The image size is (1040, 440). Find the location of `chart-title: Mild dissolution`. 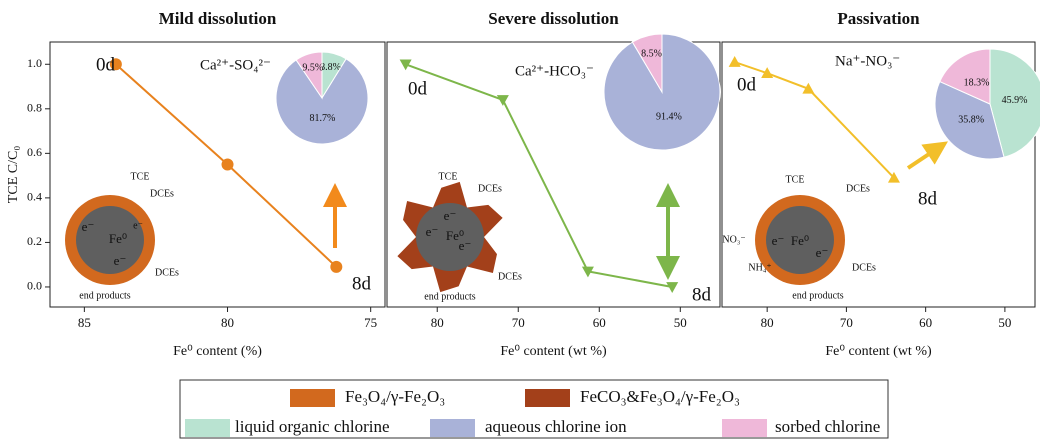

chart-title: Mild dissolution is located at coordinates (218, 18).